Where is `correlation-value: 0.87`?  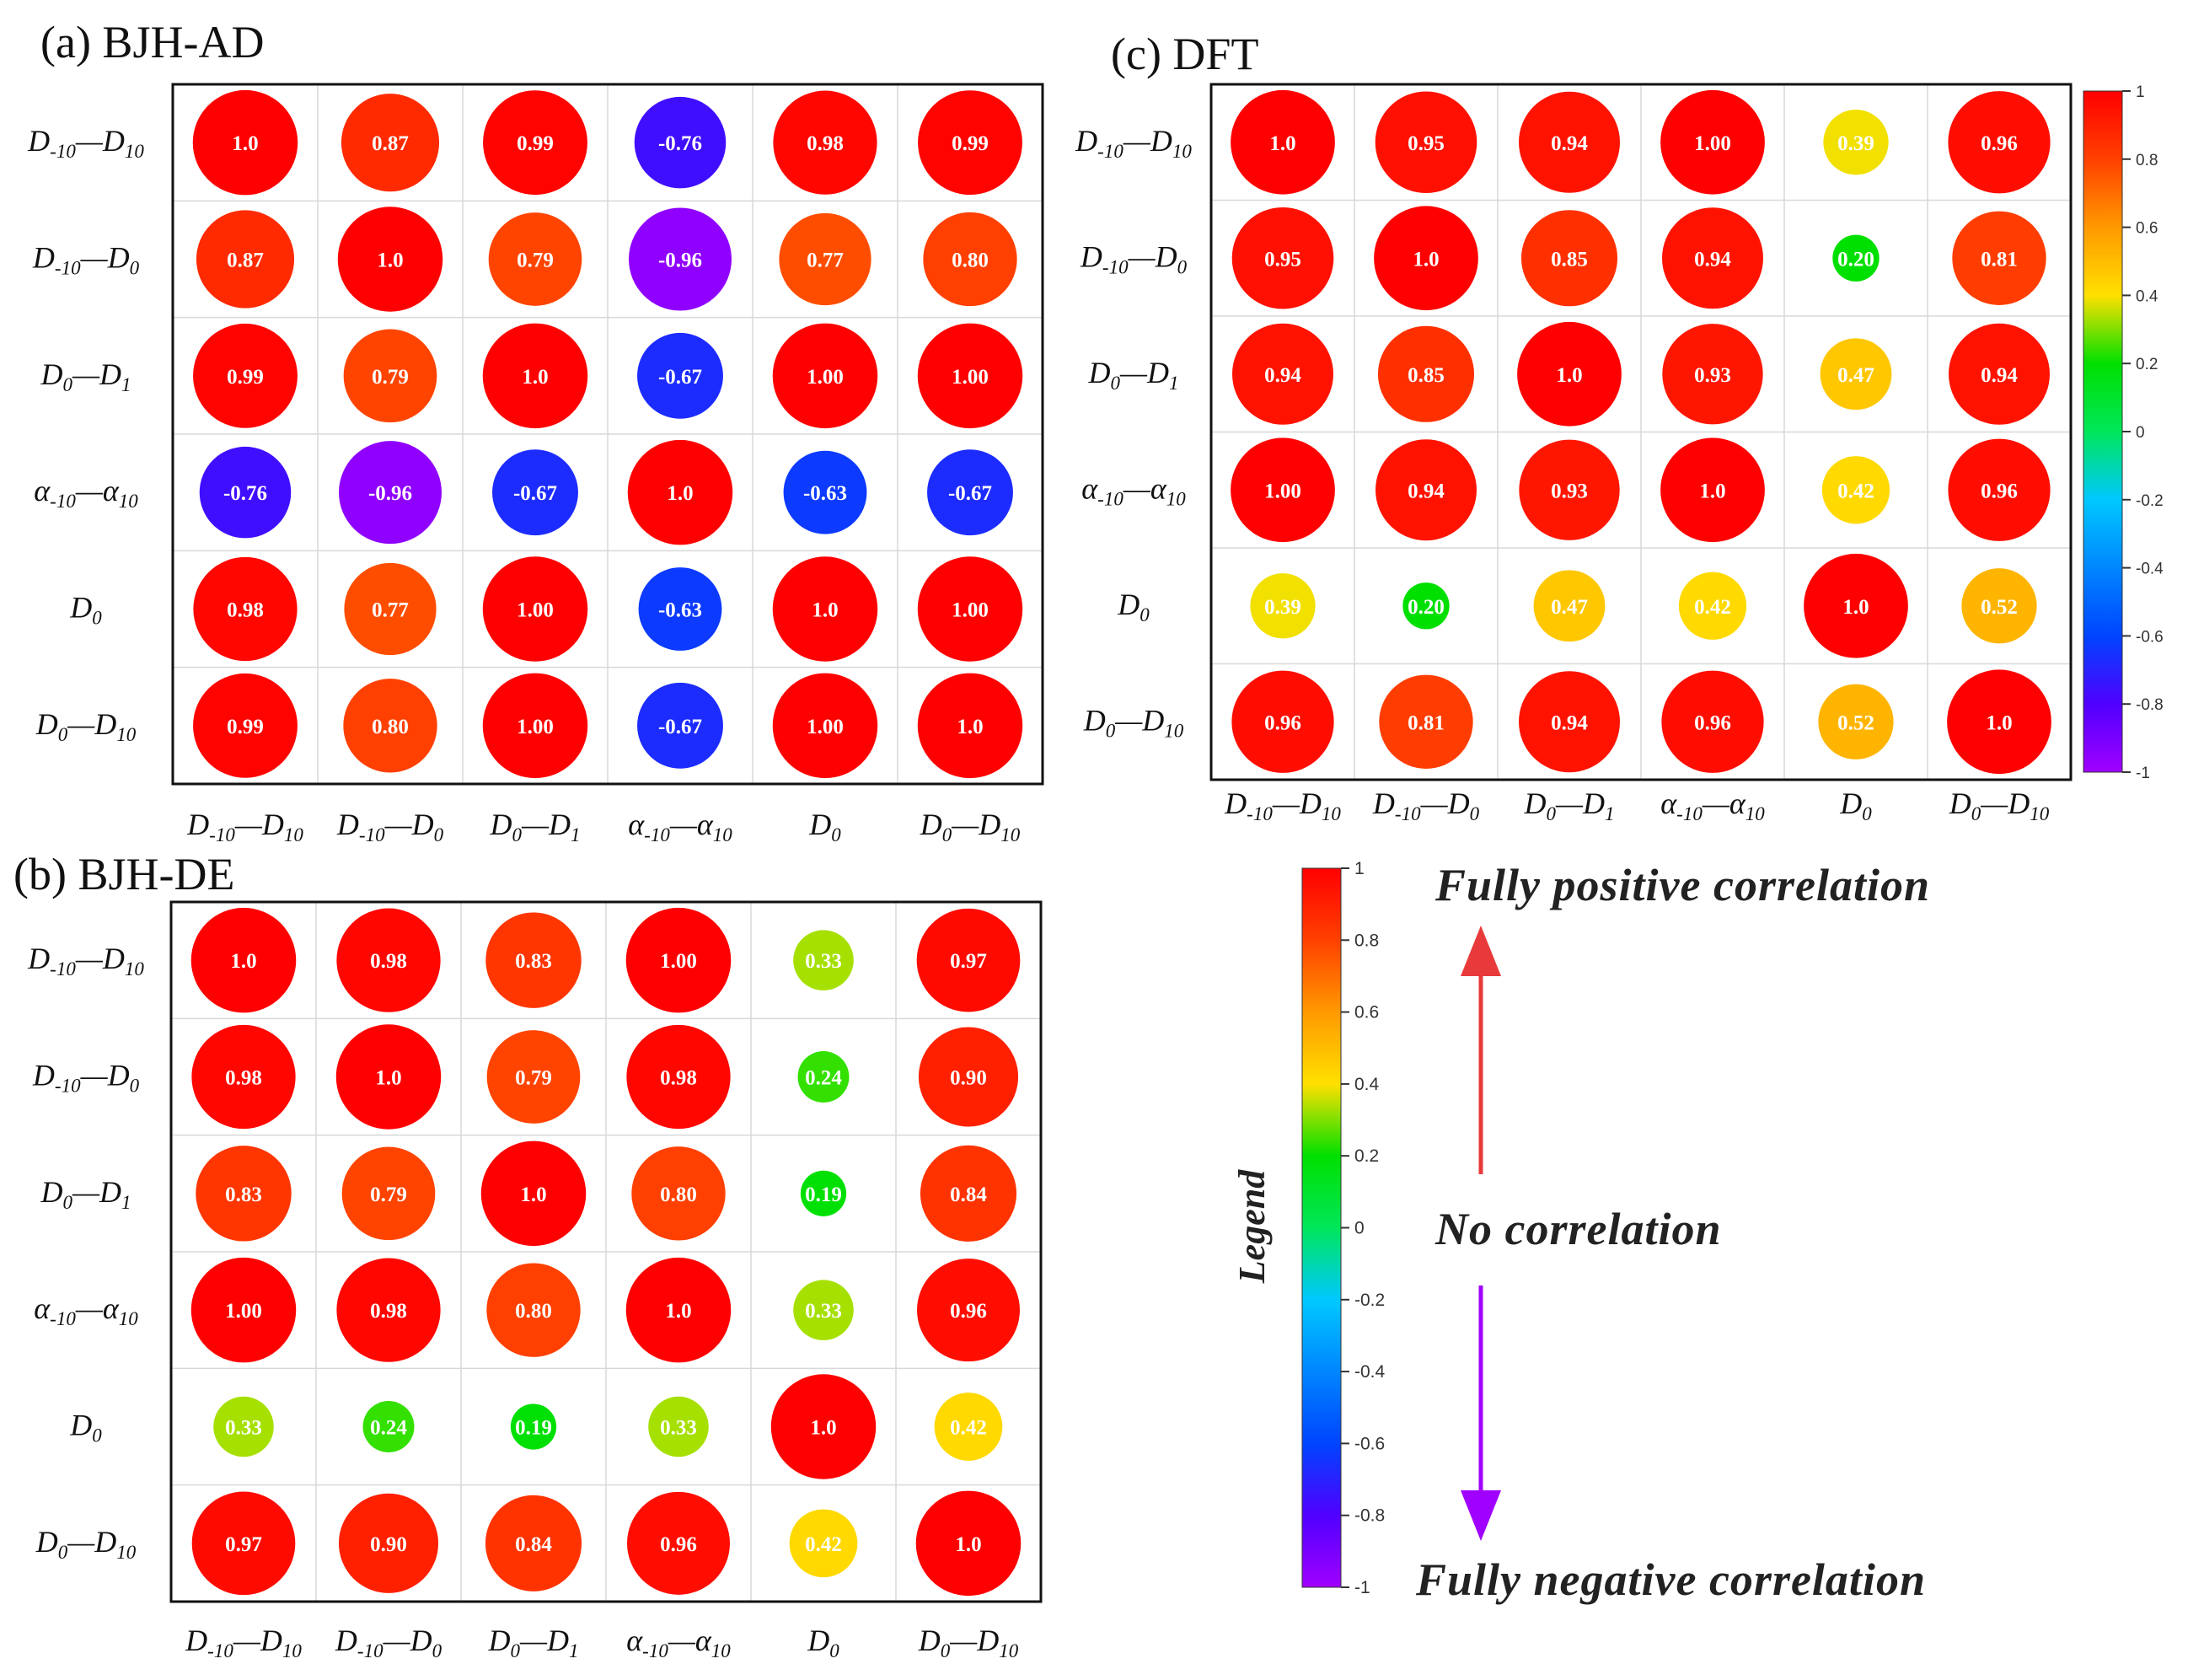
correlation-value: 0.87 is located at coordinates (245, 261).